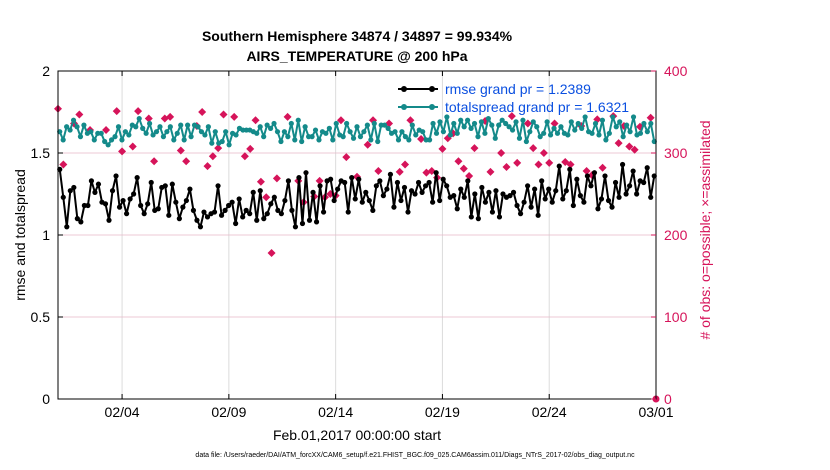 This screenshot has height=470, width=830. Describe the element at coordinates (41, 317) in the screenshot. I see `y-tick-label-1: 0.5` at that location.